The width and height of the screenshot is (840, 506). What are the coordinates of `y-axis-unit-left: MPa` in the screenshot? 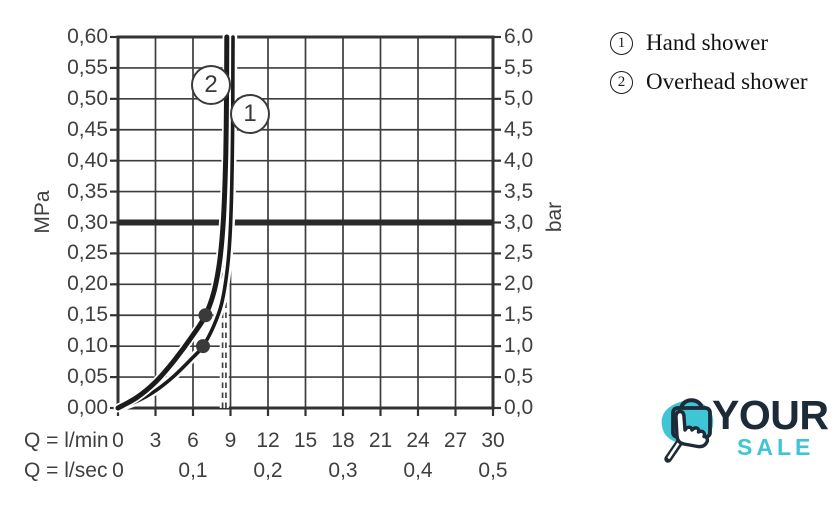 It's located at (42, 212).